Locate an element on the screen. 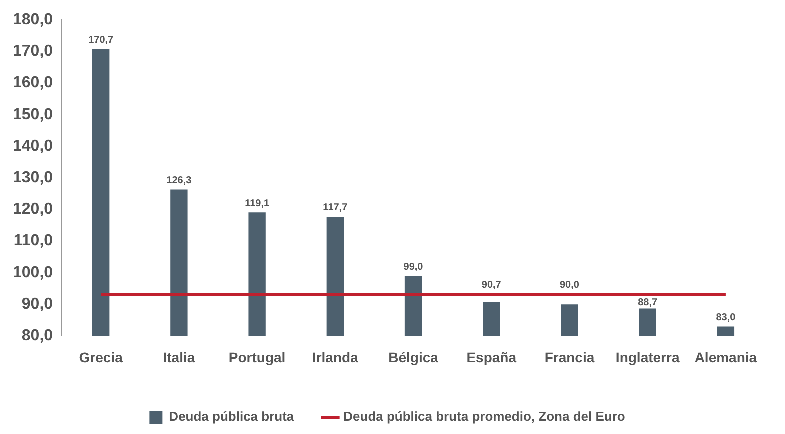  x-tick-label: Portugal is located at coordinates (257, 357).